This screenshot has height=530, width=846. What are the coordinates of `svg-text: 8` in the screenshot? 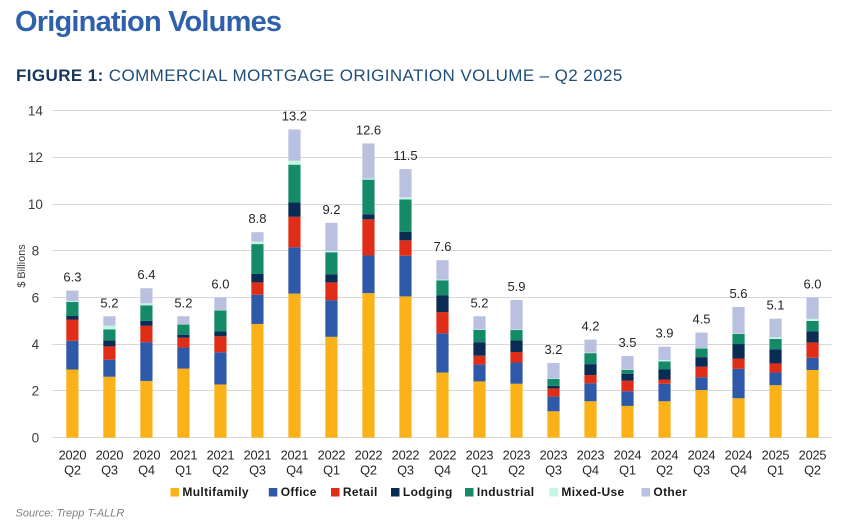 It's located at (36, 251).